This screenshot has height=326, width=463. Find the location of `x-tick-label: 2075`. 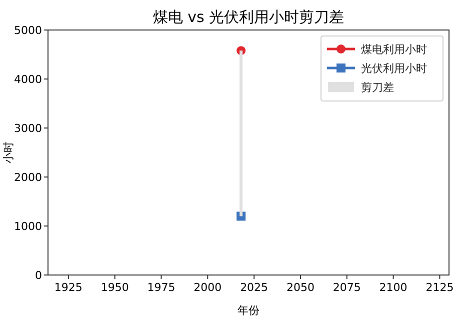

x-tick-label: 2075 is located at coordinates (346, 287).